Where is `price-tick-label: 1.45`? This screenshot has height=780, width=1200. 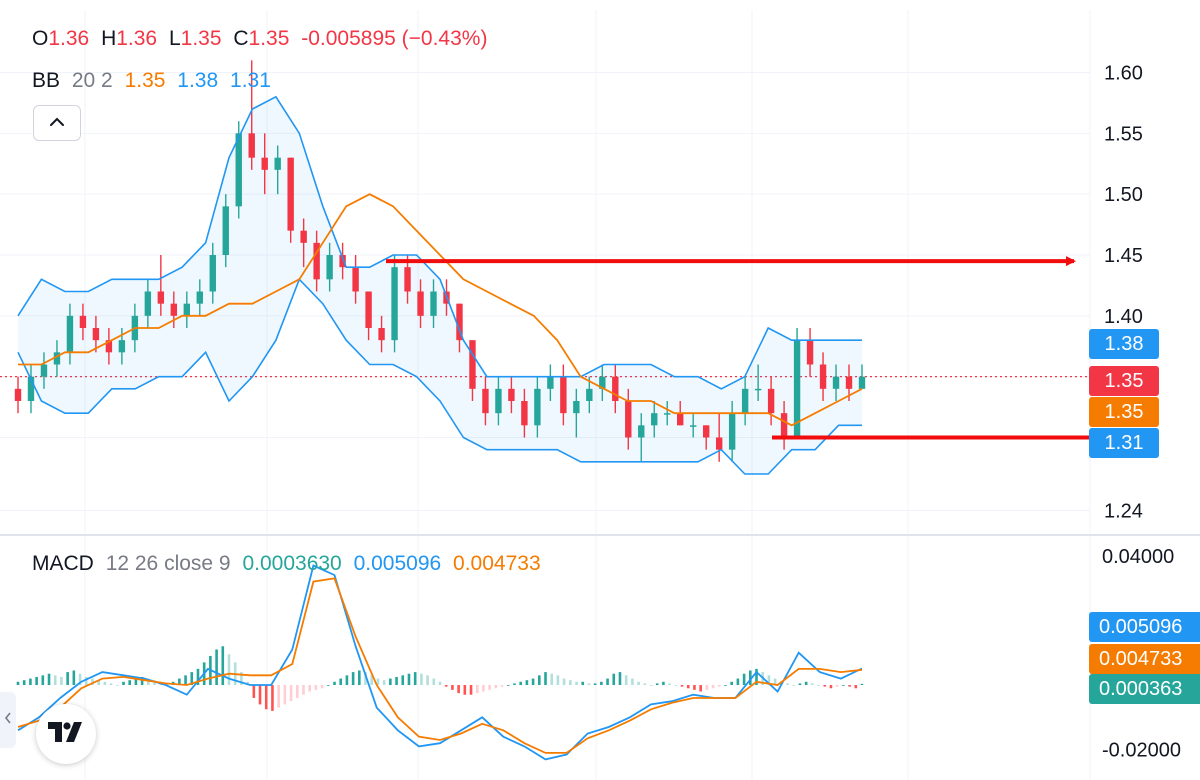 price-tick-label: 1.45 is located at coordinates (1123, 256).